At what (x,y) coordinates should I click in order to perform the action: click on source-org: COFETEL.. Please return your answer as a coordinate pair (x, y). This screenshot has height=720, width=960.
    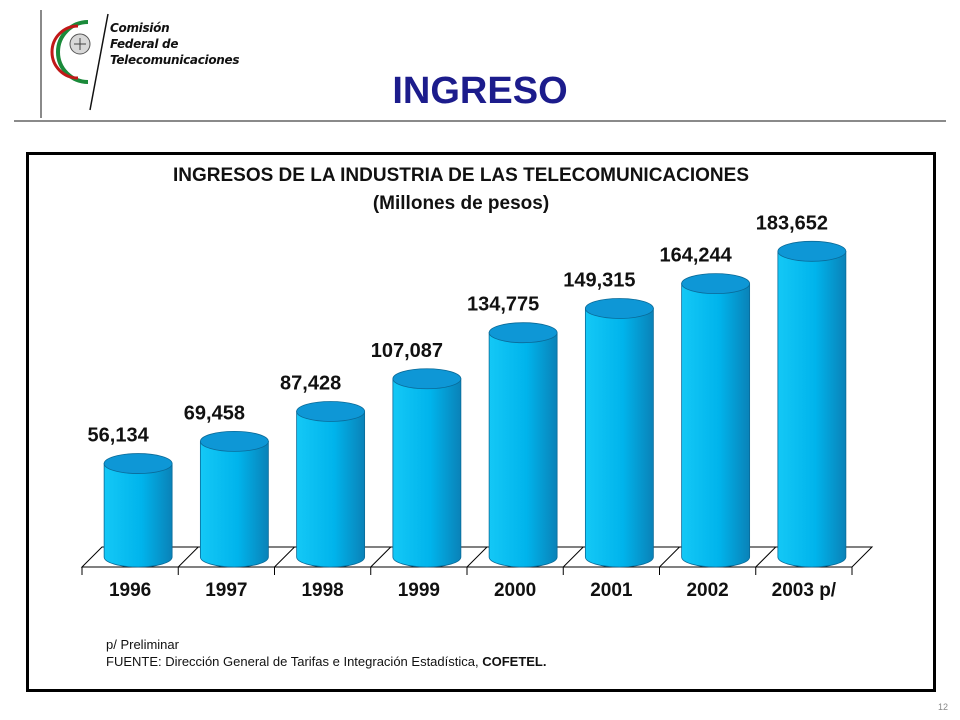
    Looking at the image, I should click on (514, 661).